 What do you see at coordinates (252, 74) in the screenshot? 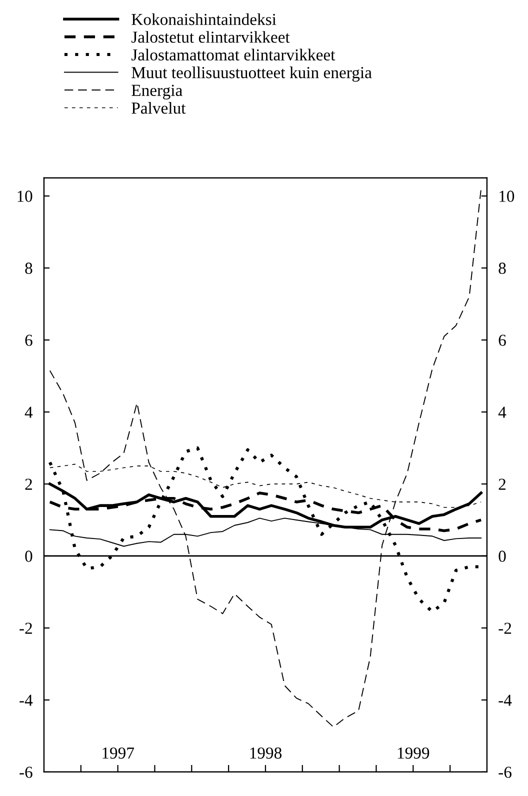
I see `legend-label: Muut teollisuustuotteet kuin energia` at bounding box center [252, 74].